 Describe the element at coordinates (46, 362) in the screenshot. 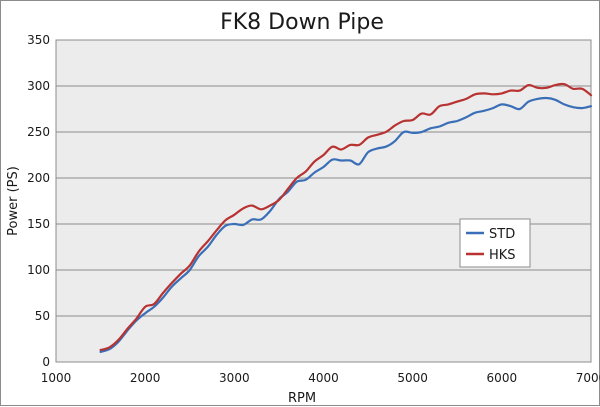

I see `y-tick-label: 0` at that location.